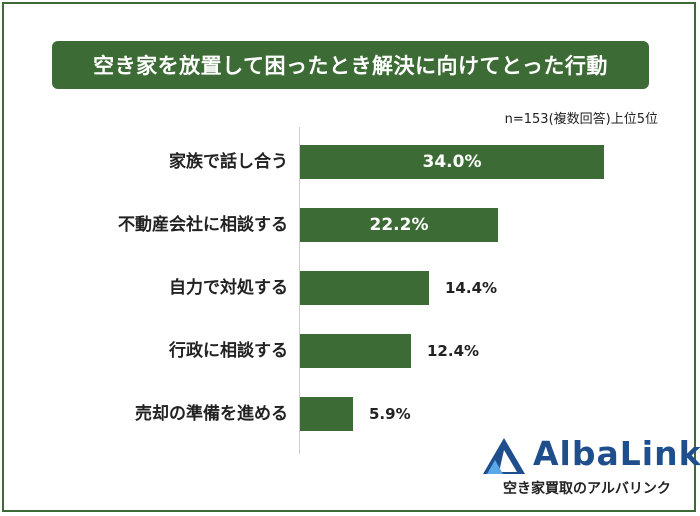 This screenshot has height=516, width=700. What do you see at coordinates (390, 414) in the screenshot?
I see `data-label: 5.9%` at bounding box center [390, 414].